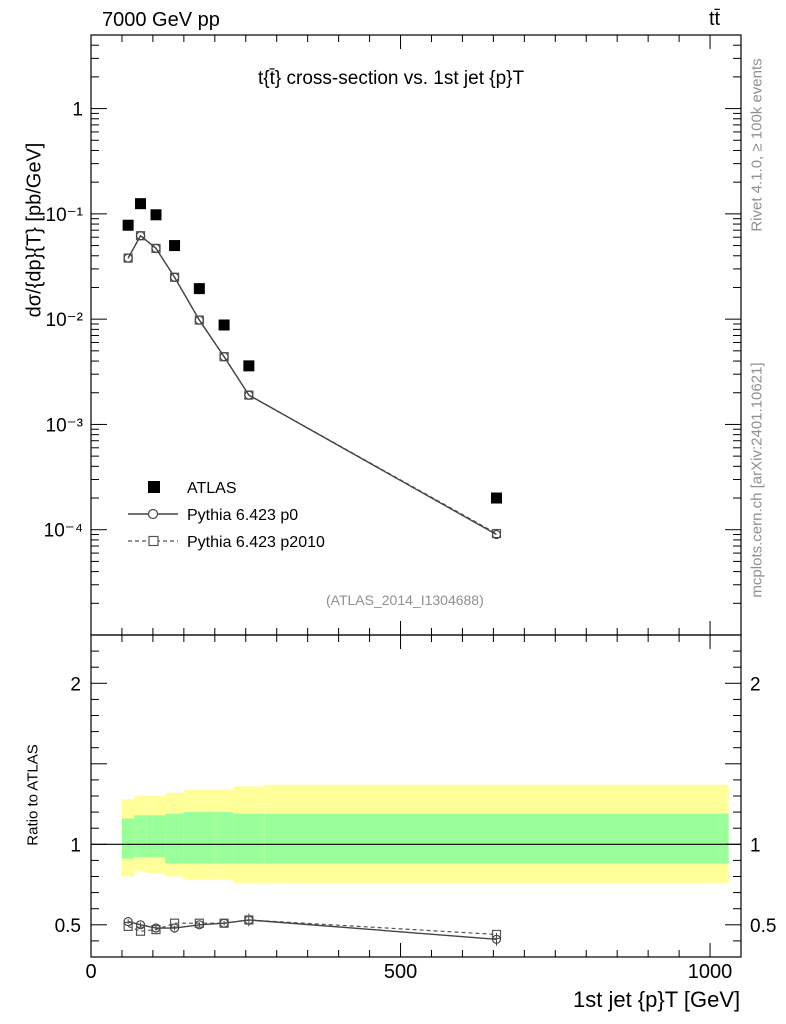 The width and height of the screenshot is (786, 1024). What do you see at coordinates (153, 514) in the screenshot?
I see `legend-p0-marker` at bounding box center [153, 514].